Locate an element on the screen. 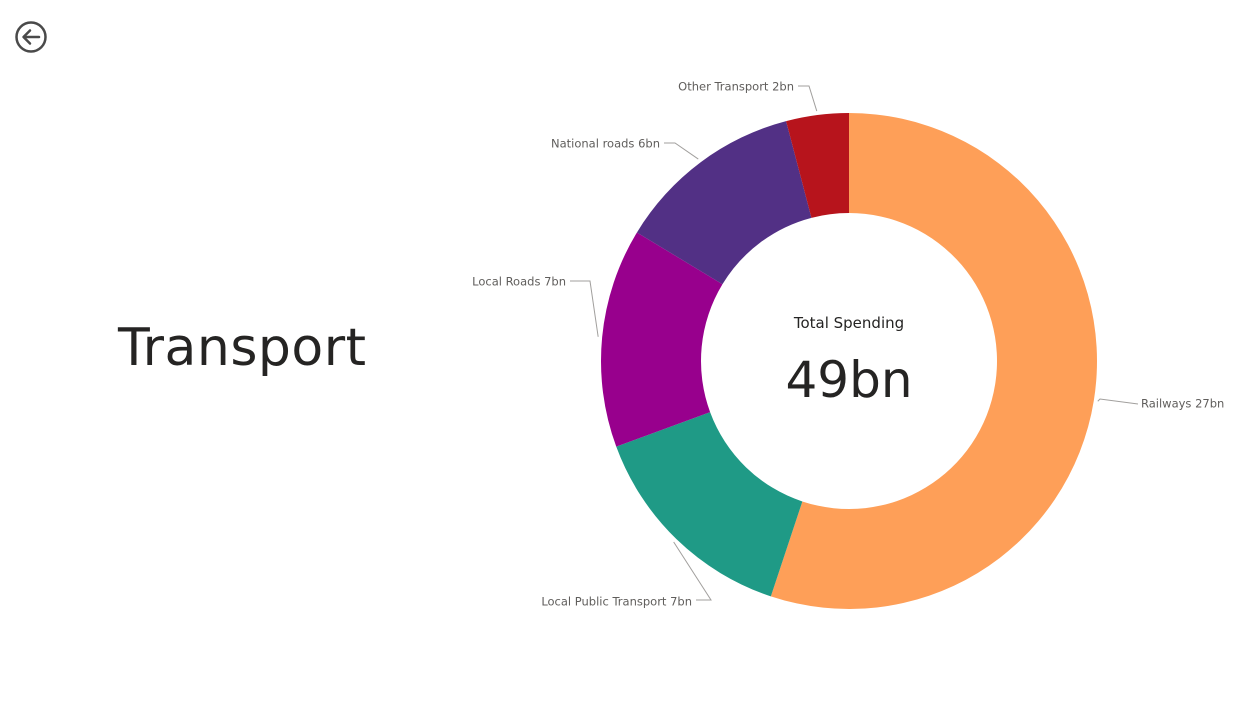 The height and width of the screenshot is (718, 1248). donut-slice-local-roads is located at coordinates (662, 339).